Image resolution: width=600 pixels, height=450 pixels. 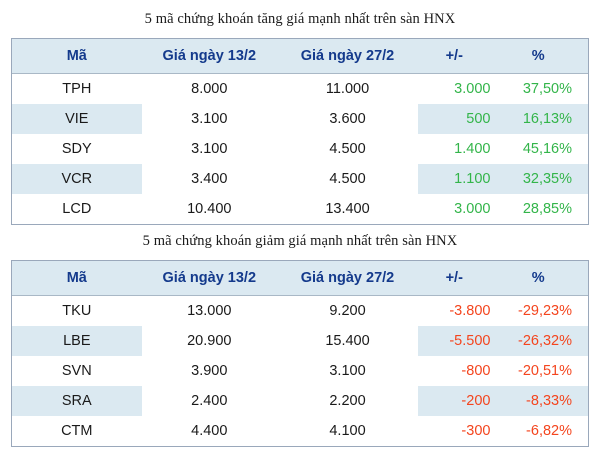 I want to click on table-row: LCD 10.400 13.400 3.000 28,85%, so click(x=300, y=209).